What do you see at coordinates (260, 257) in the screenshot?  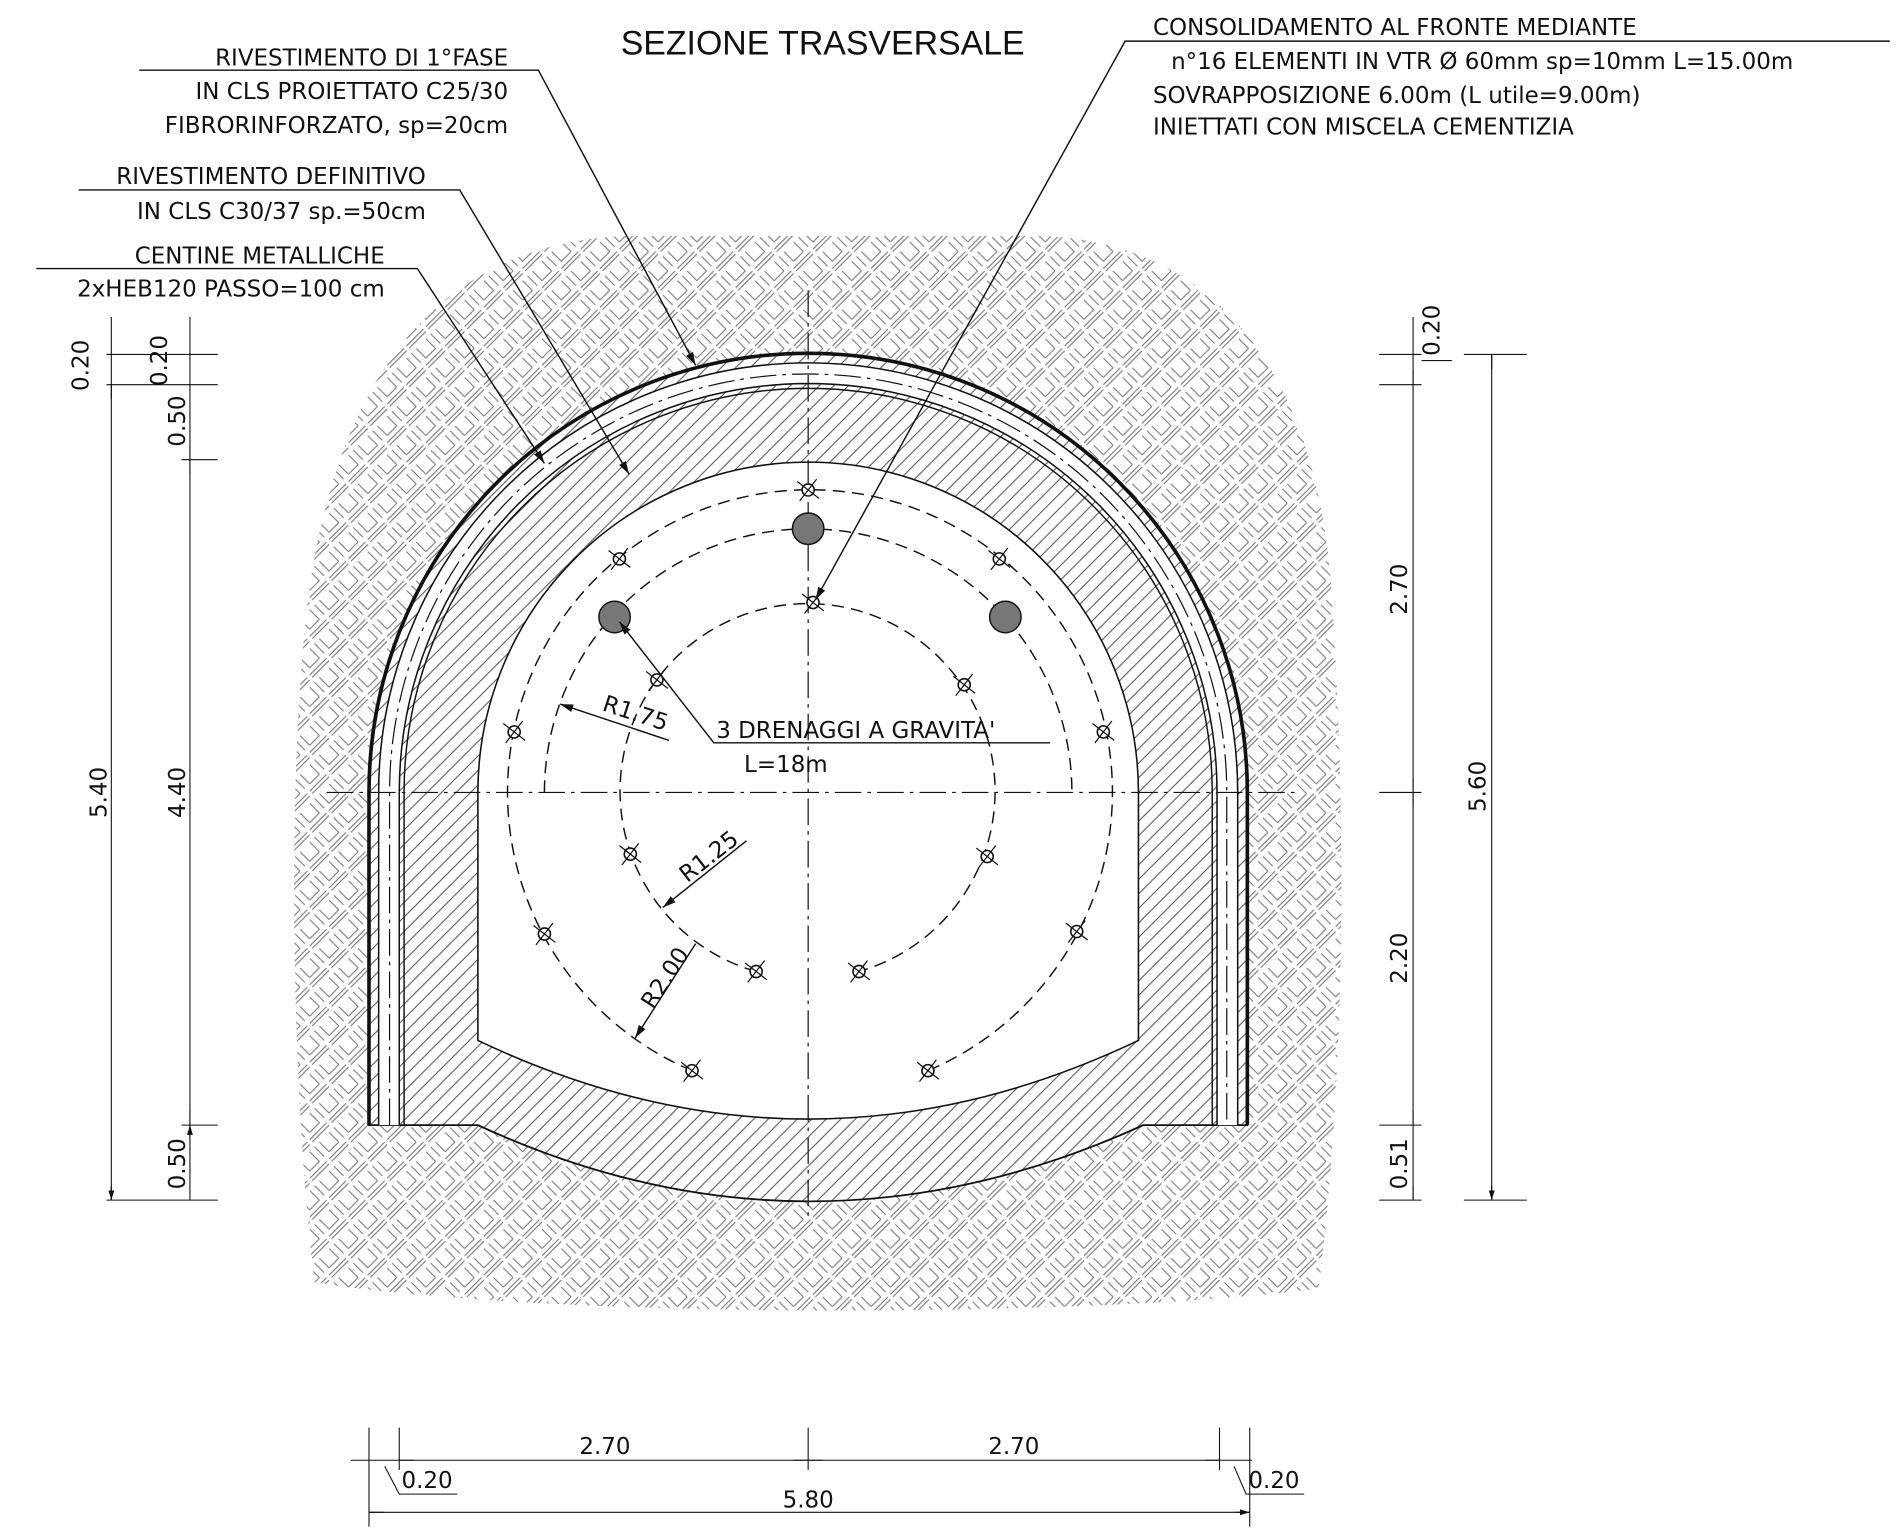 I see `callout-text: CENTINE METALLICHE` at bounding box center [260, 257].